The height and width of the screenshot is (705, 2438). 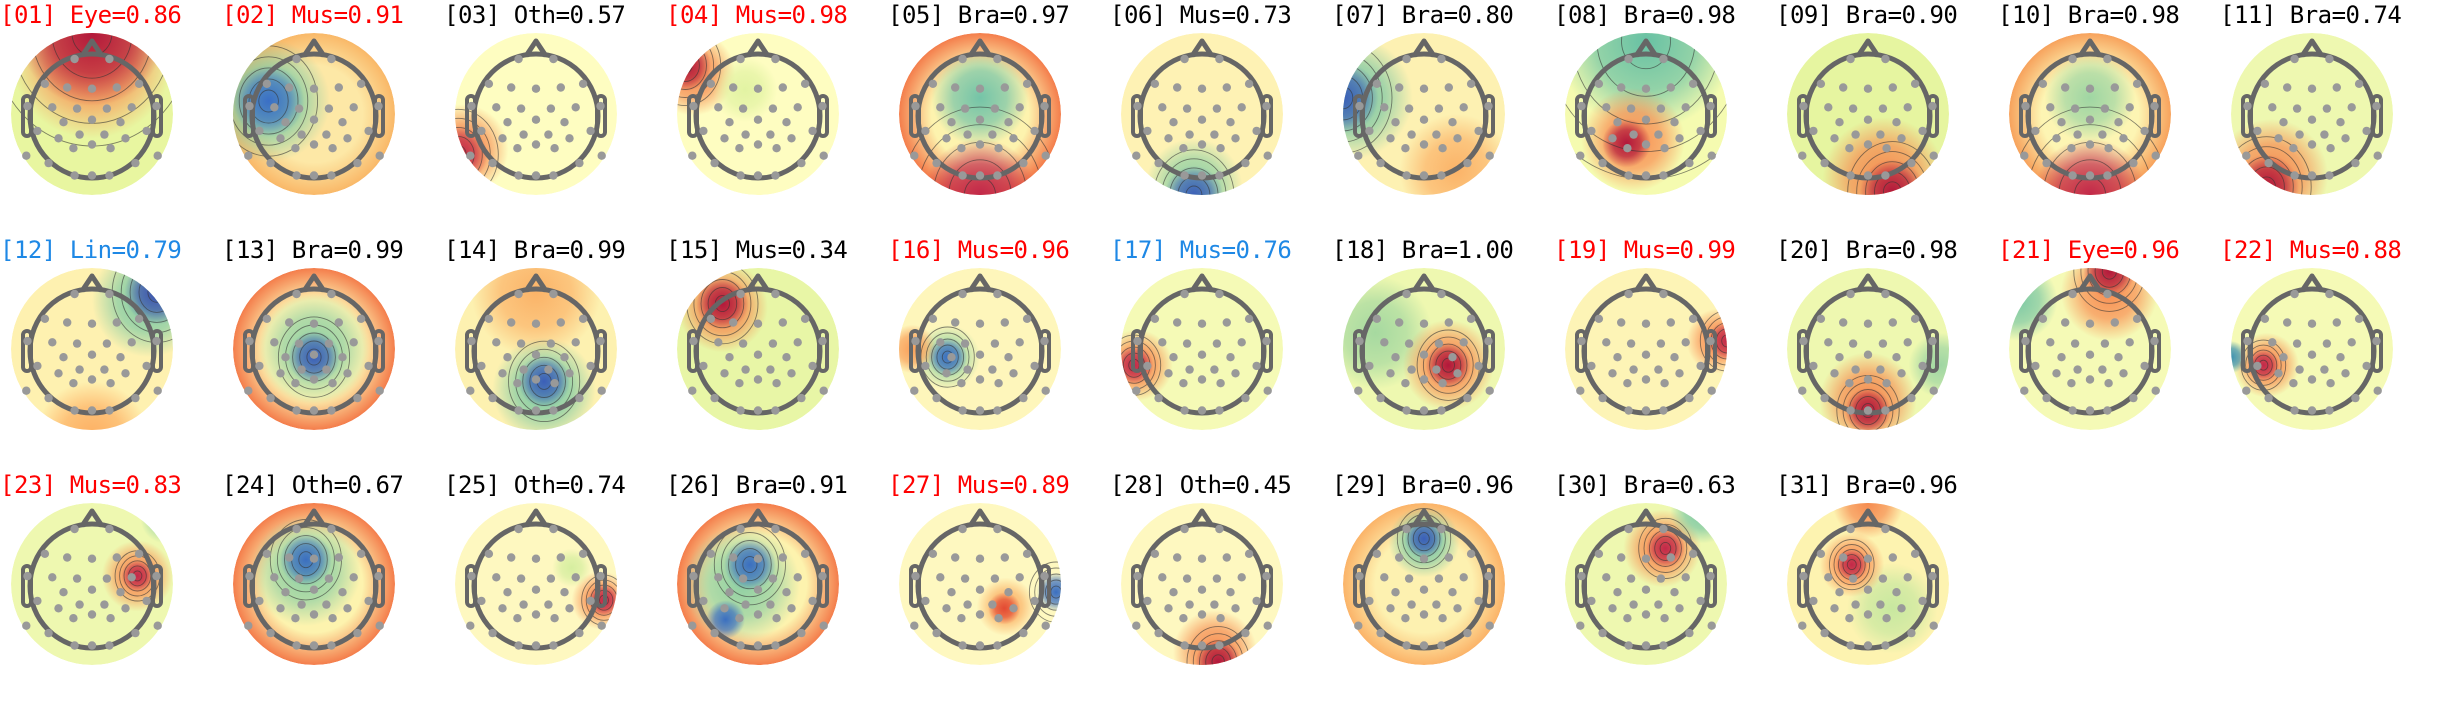 What do you see at coordinates (91, 15) in the screenshot?
I see `component-label: [01] Eye=0.86` at bounding box center [91, 15].